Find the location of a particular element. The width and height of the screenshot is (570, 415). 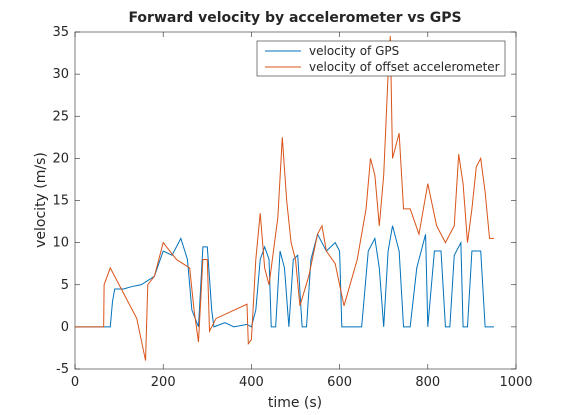

legend-label: velocity of offset accelerometer is located at coordinates (404, 67).